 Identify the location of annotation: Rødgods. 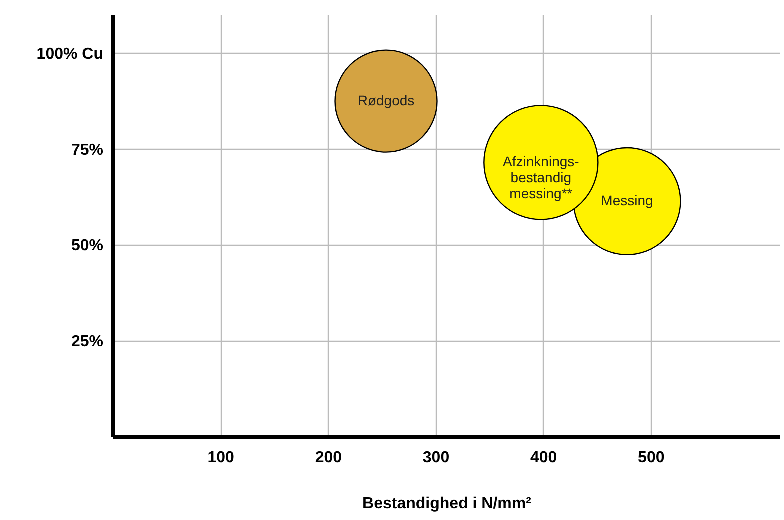
(386, 100).